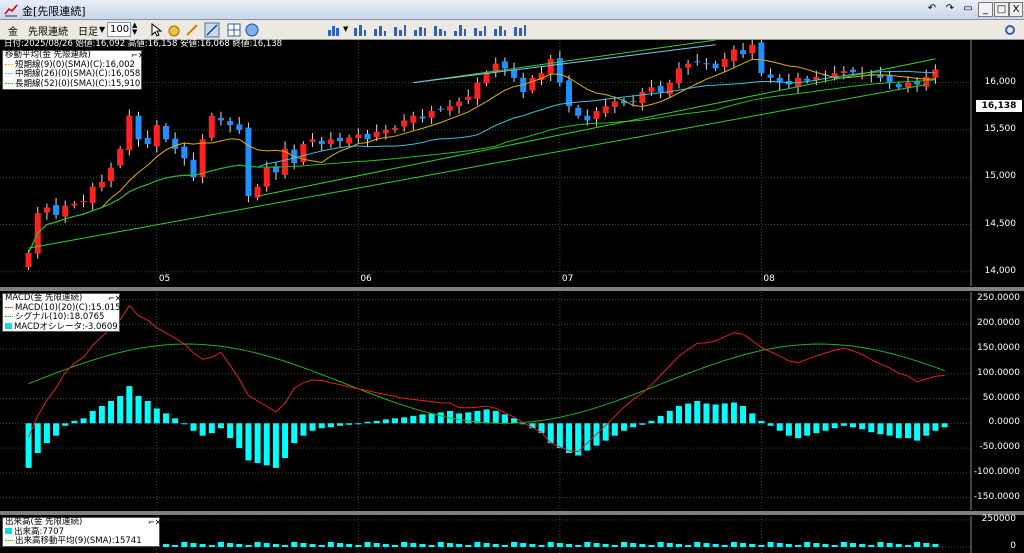  I want to click on redo-button: ↷, so click(950, 8).